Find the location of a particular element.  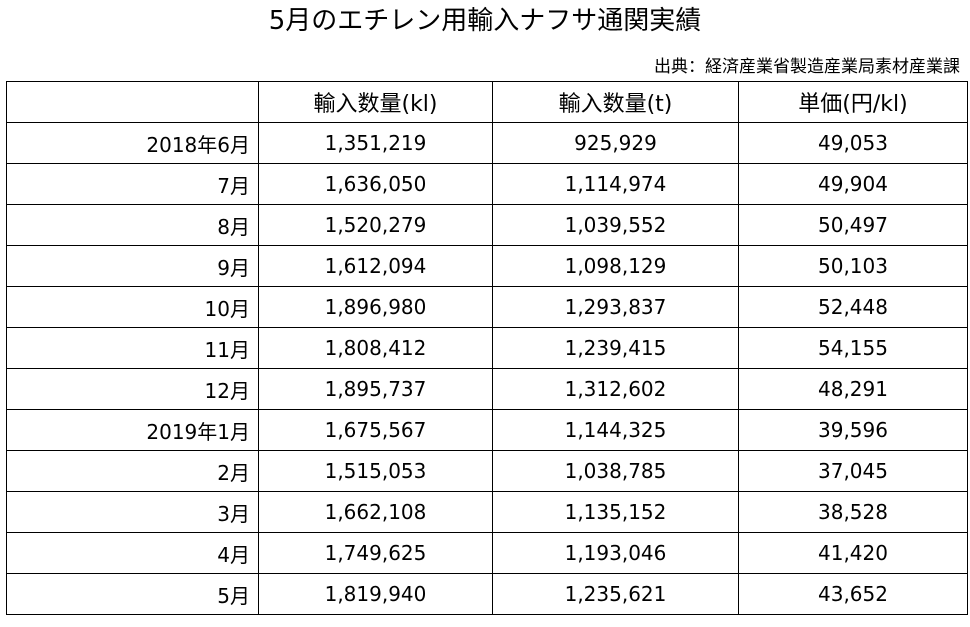

table-row: 3月 1,662,108 1,135,152 38,528 is located at coordinates (487, 512).